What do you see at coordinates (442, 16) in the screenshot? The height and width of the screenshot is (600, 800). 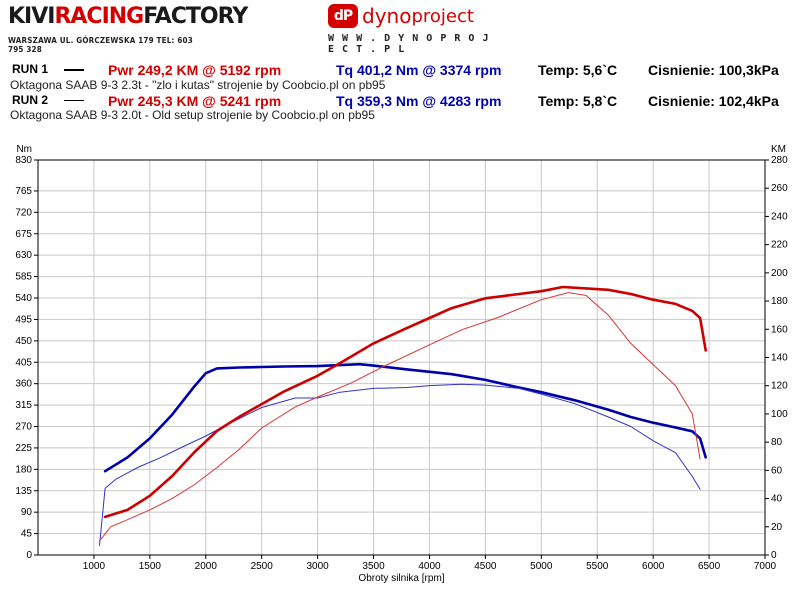 I see `dynoproject-word-project: project` at bounding box center [442, 16].